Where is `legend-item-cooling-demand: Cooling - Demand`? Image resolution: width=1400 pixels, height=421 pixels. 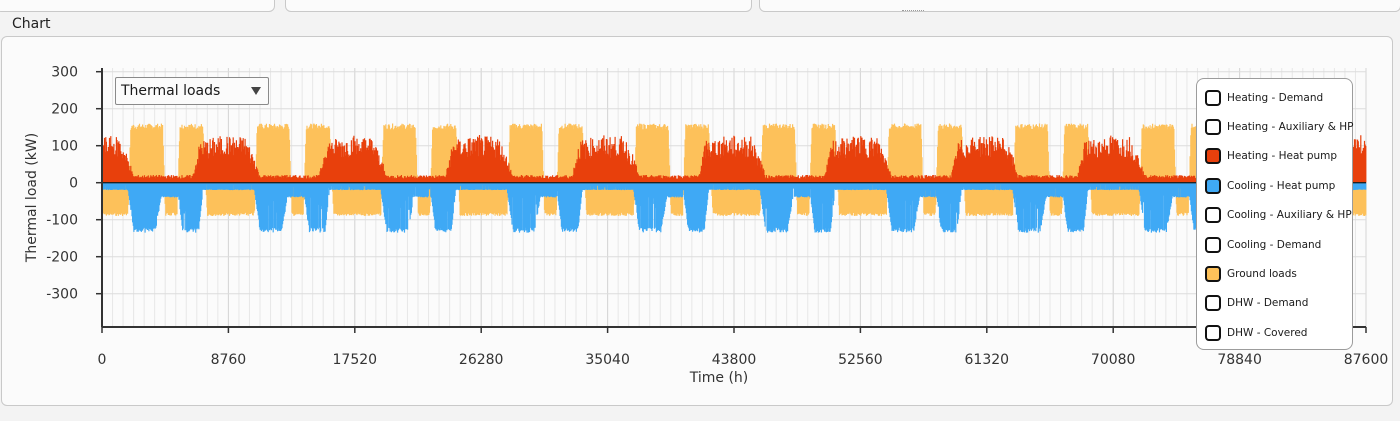
legend-item-cooling-demand: Cooling - Demand is located at coordinates (1274, 244).